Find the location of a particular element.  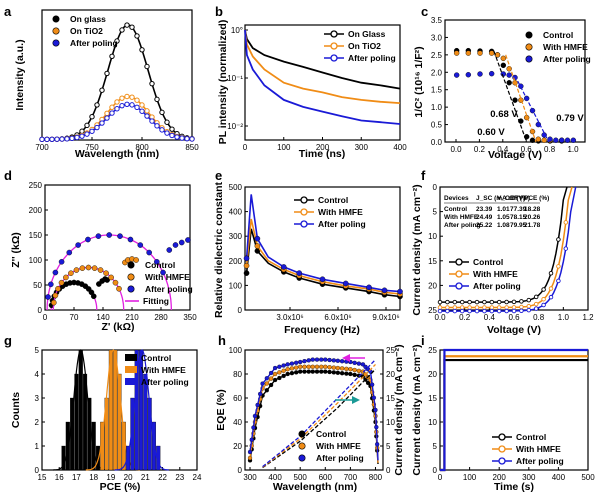

table-cell: 77.39 is located at coordinates (518, 209).